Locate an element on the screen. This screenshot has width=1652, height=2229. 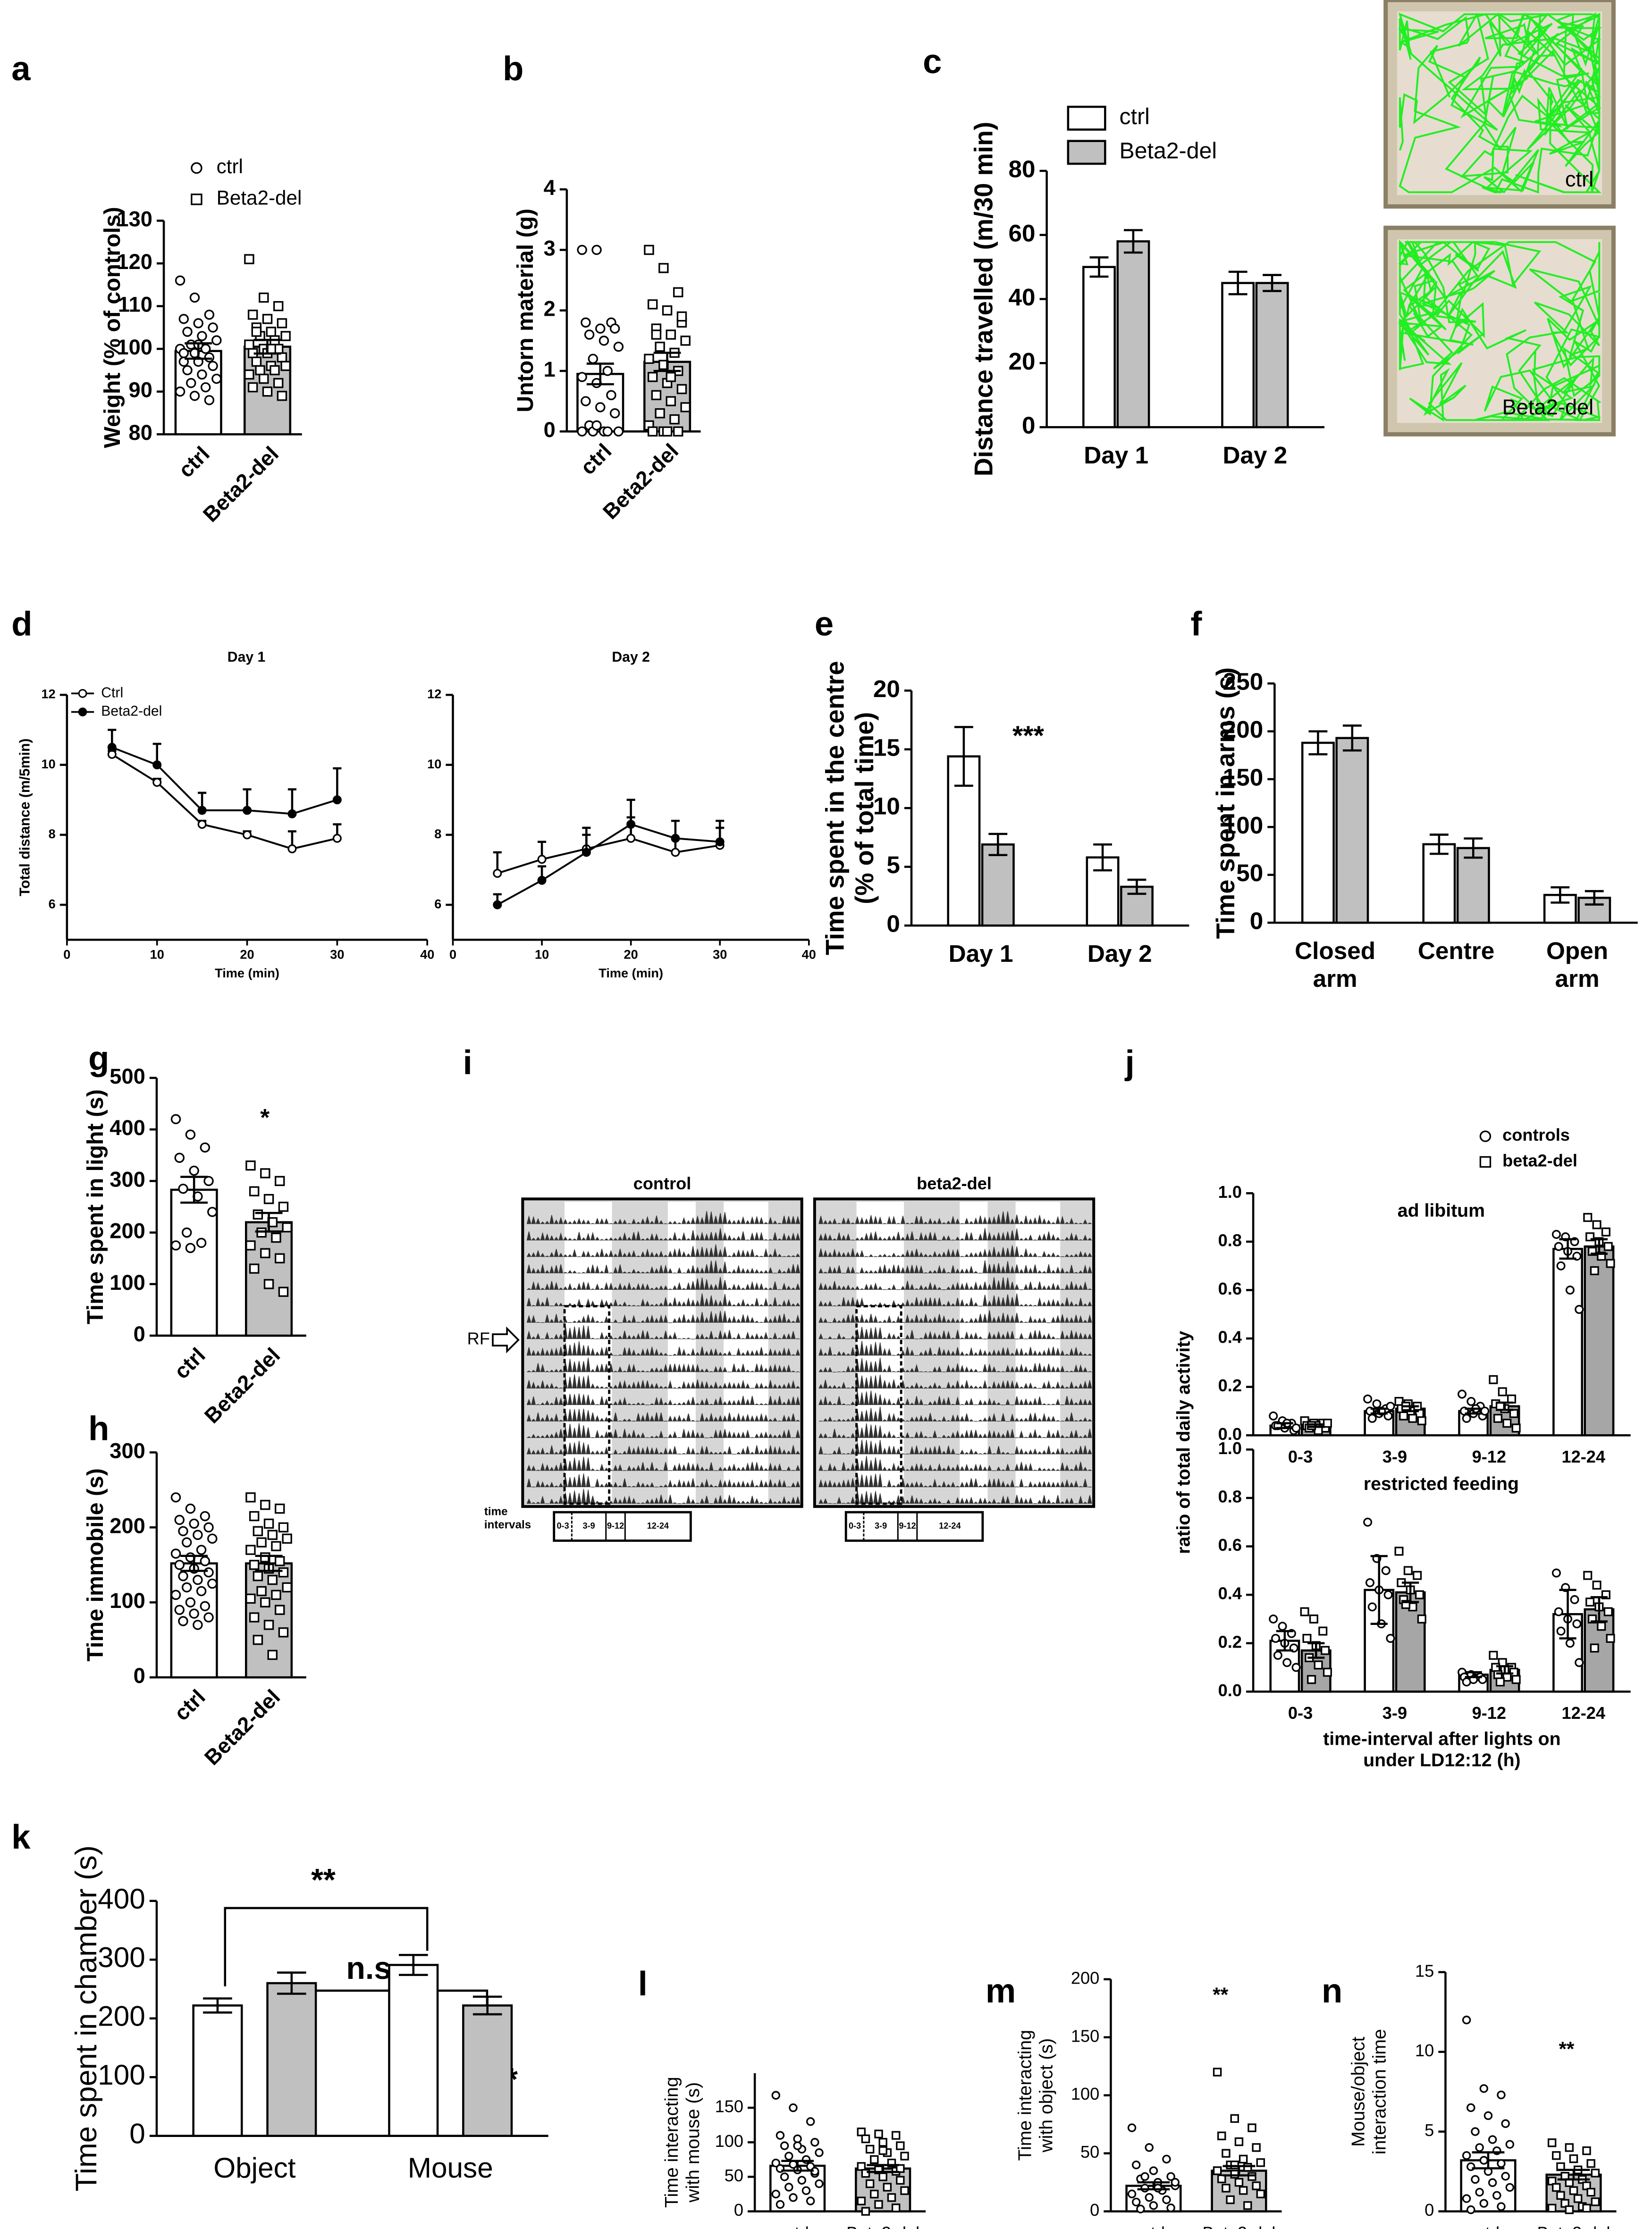
chart-title: ad libitum is located at coordinates (1441, 1210).